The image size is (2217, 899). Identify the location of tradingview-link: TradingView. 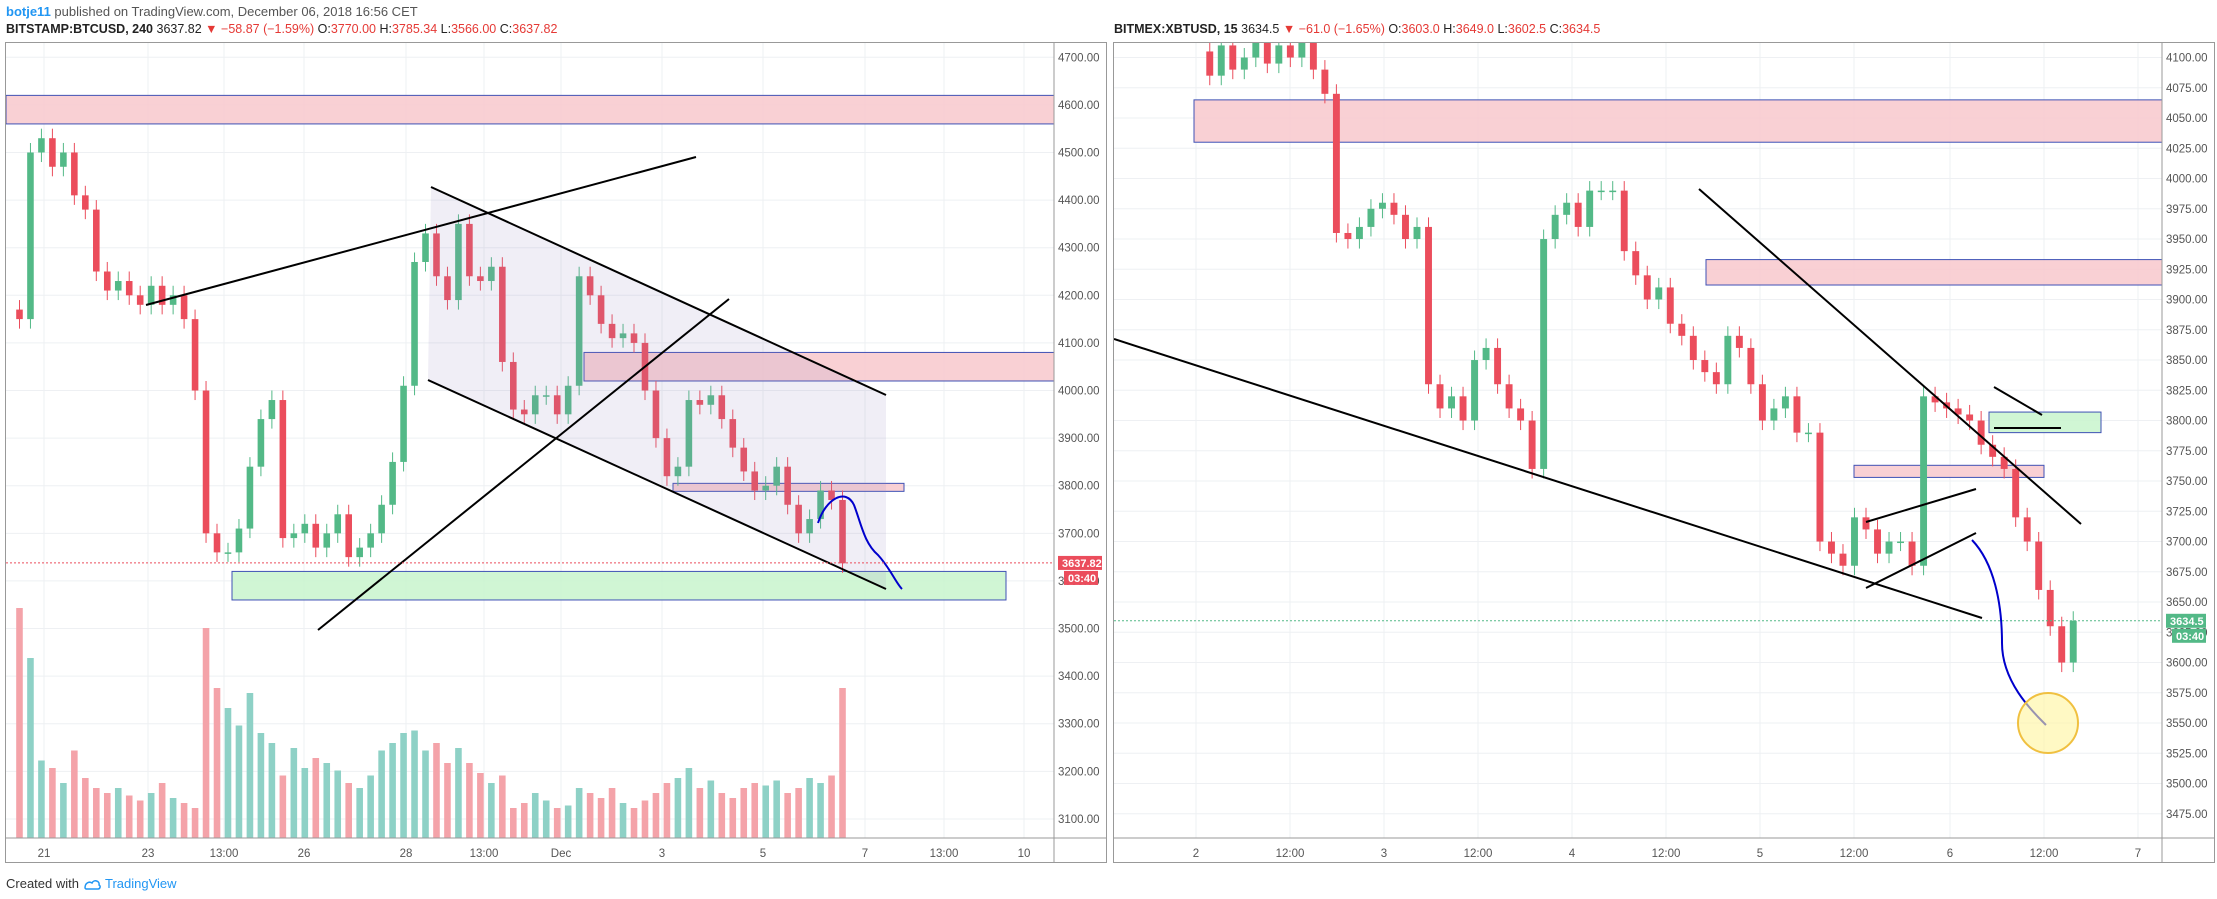
(140, 883).